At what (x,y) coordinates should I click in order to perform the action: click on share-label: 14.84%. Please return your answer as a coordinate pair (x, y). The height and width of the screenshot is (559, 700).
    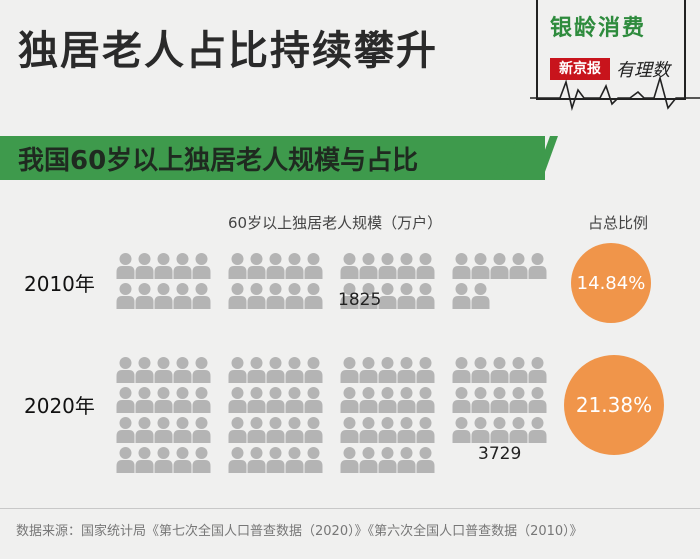
    Looking at the image, I should click on (611, 283).